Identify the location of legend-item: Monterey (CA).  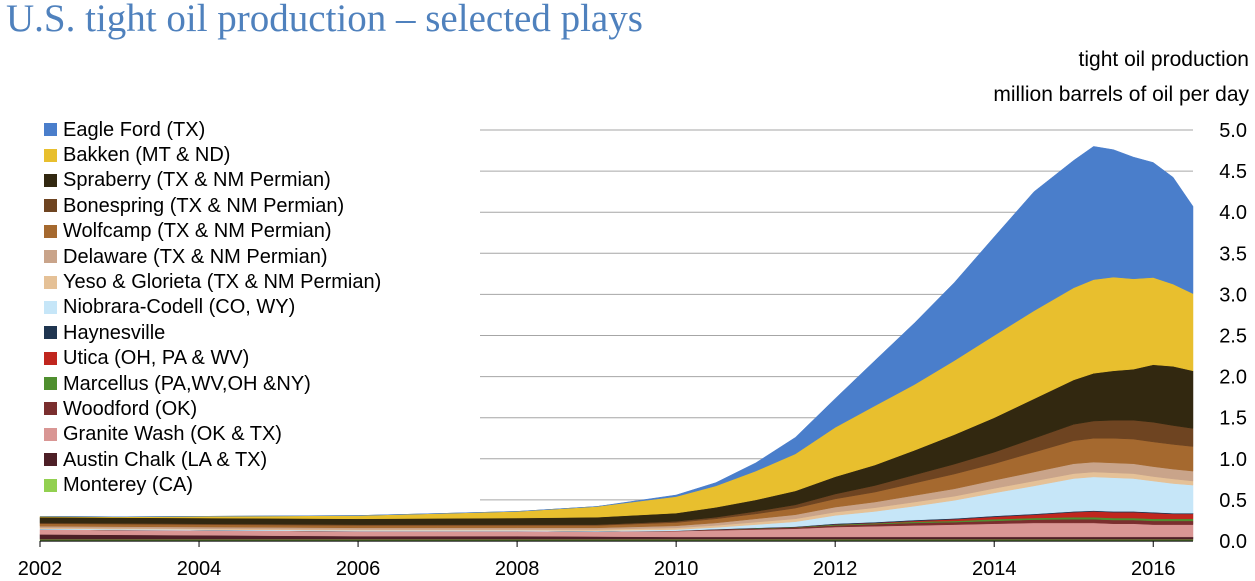
(212, 484).